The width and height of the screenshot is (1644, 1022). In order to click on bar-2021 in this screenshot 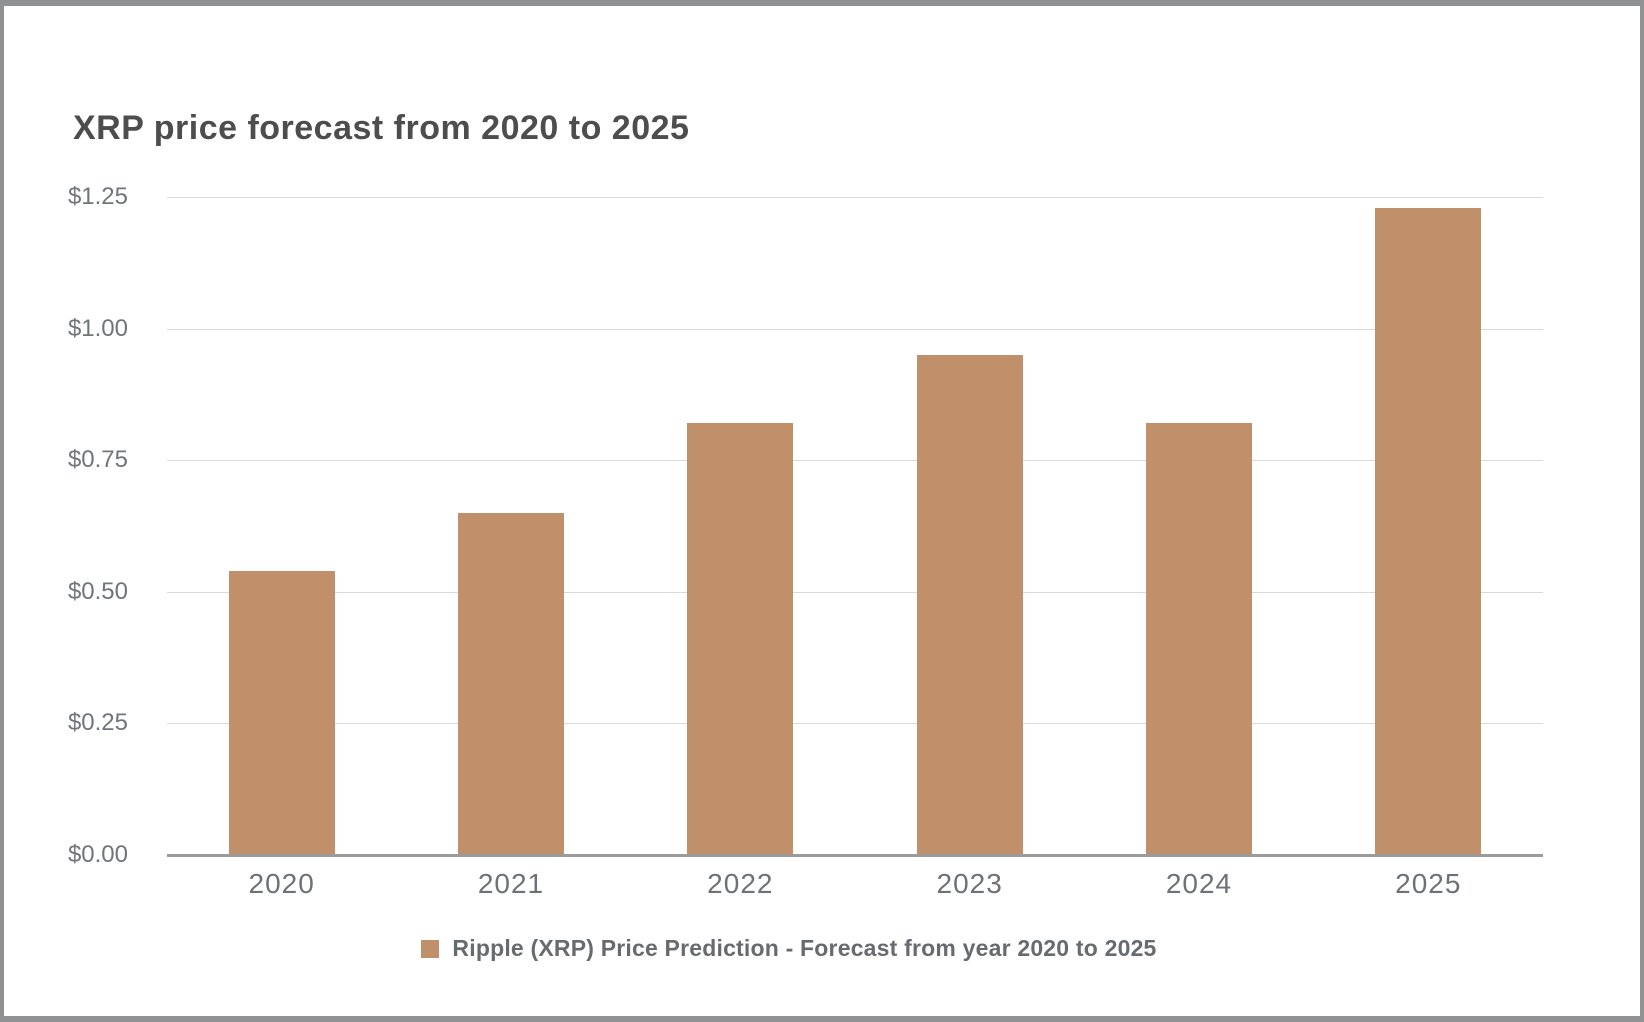, I will do `click(510, 684)`.